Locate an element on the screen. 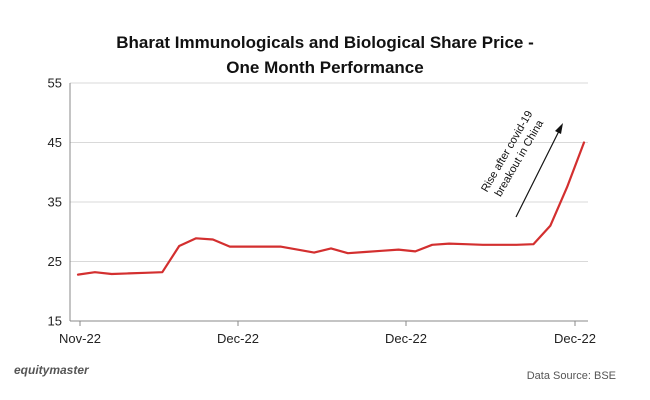  y-tick-labels: 15 25 35 45 55 is located at coordinates (55, 202).